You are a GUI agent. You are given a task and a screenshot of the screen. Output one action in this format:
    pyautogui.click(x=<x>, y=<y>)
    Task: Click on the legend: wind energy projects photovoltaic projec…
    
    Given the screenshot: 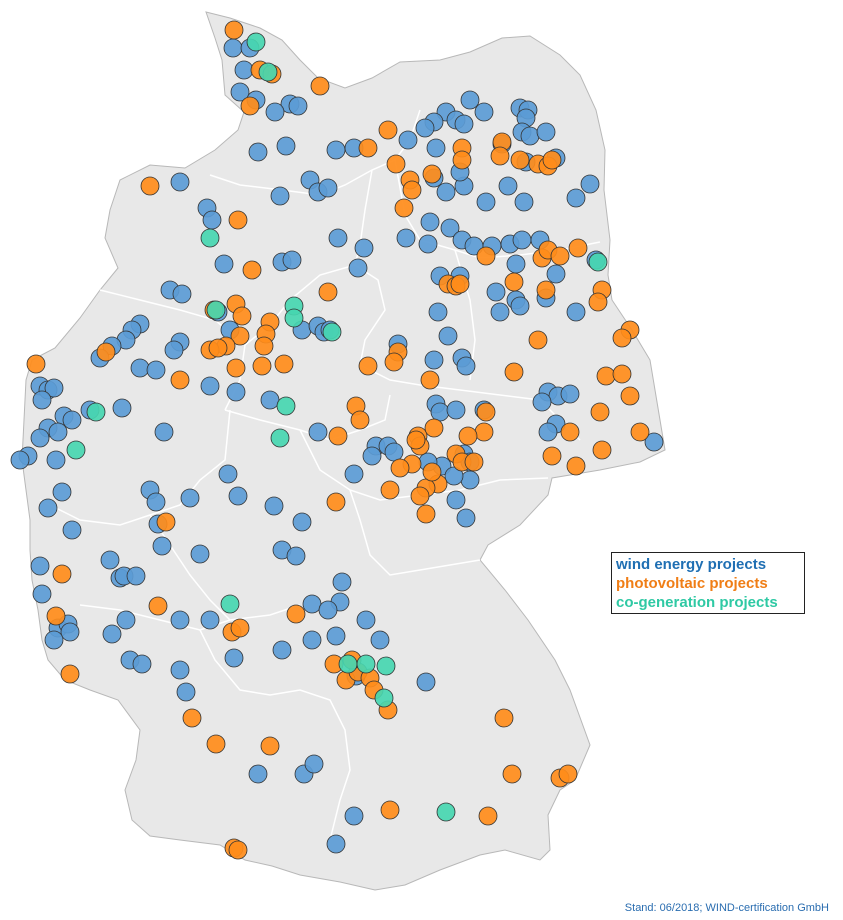 What is the action you would take?
    pyautogui.click(x=708, y=583)
    